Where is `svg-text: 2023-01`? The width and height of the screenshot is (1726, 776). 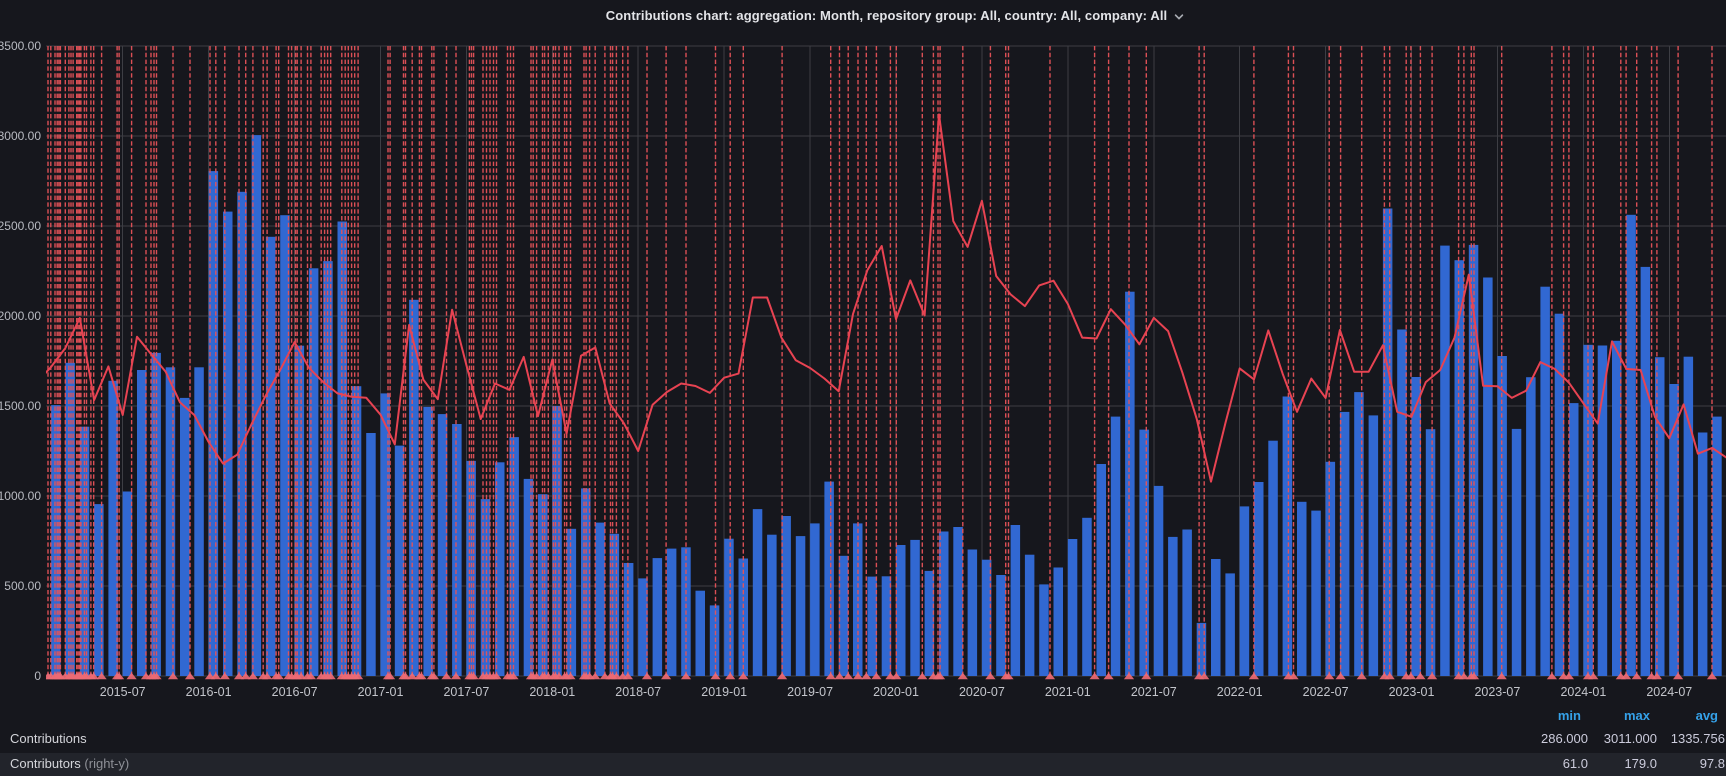
svg-text: 2023-01 is located at coordinates (1412, 692).